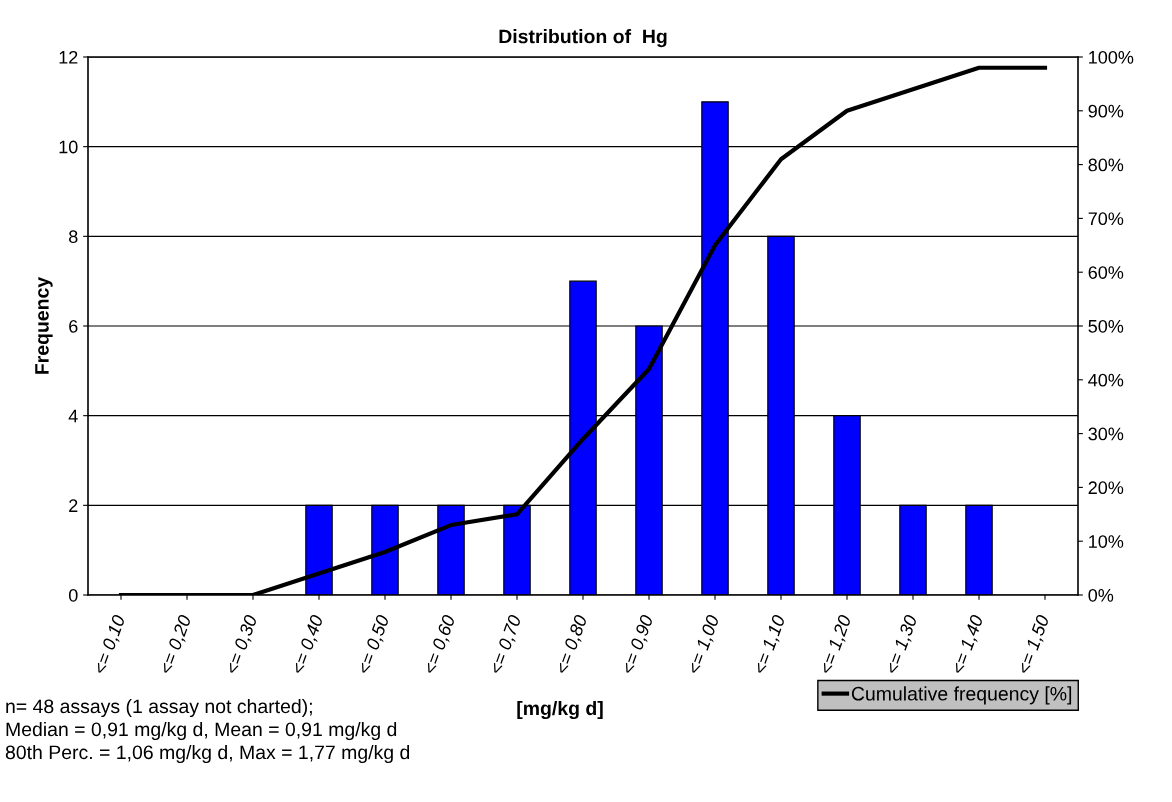  I want to click on y2-tick-label: 50%, so click(1106, 326).